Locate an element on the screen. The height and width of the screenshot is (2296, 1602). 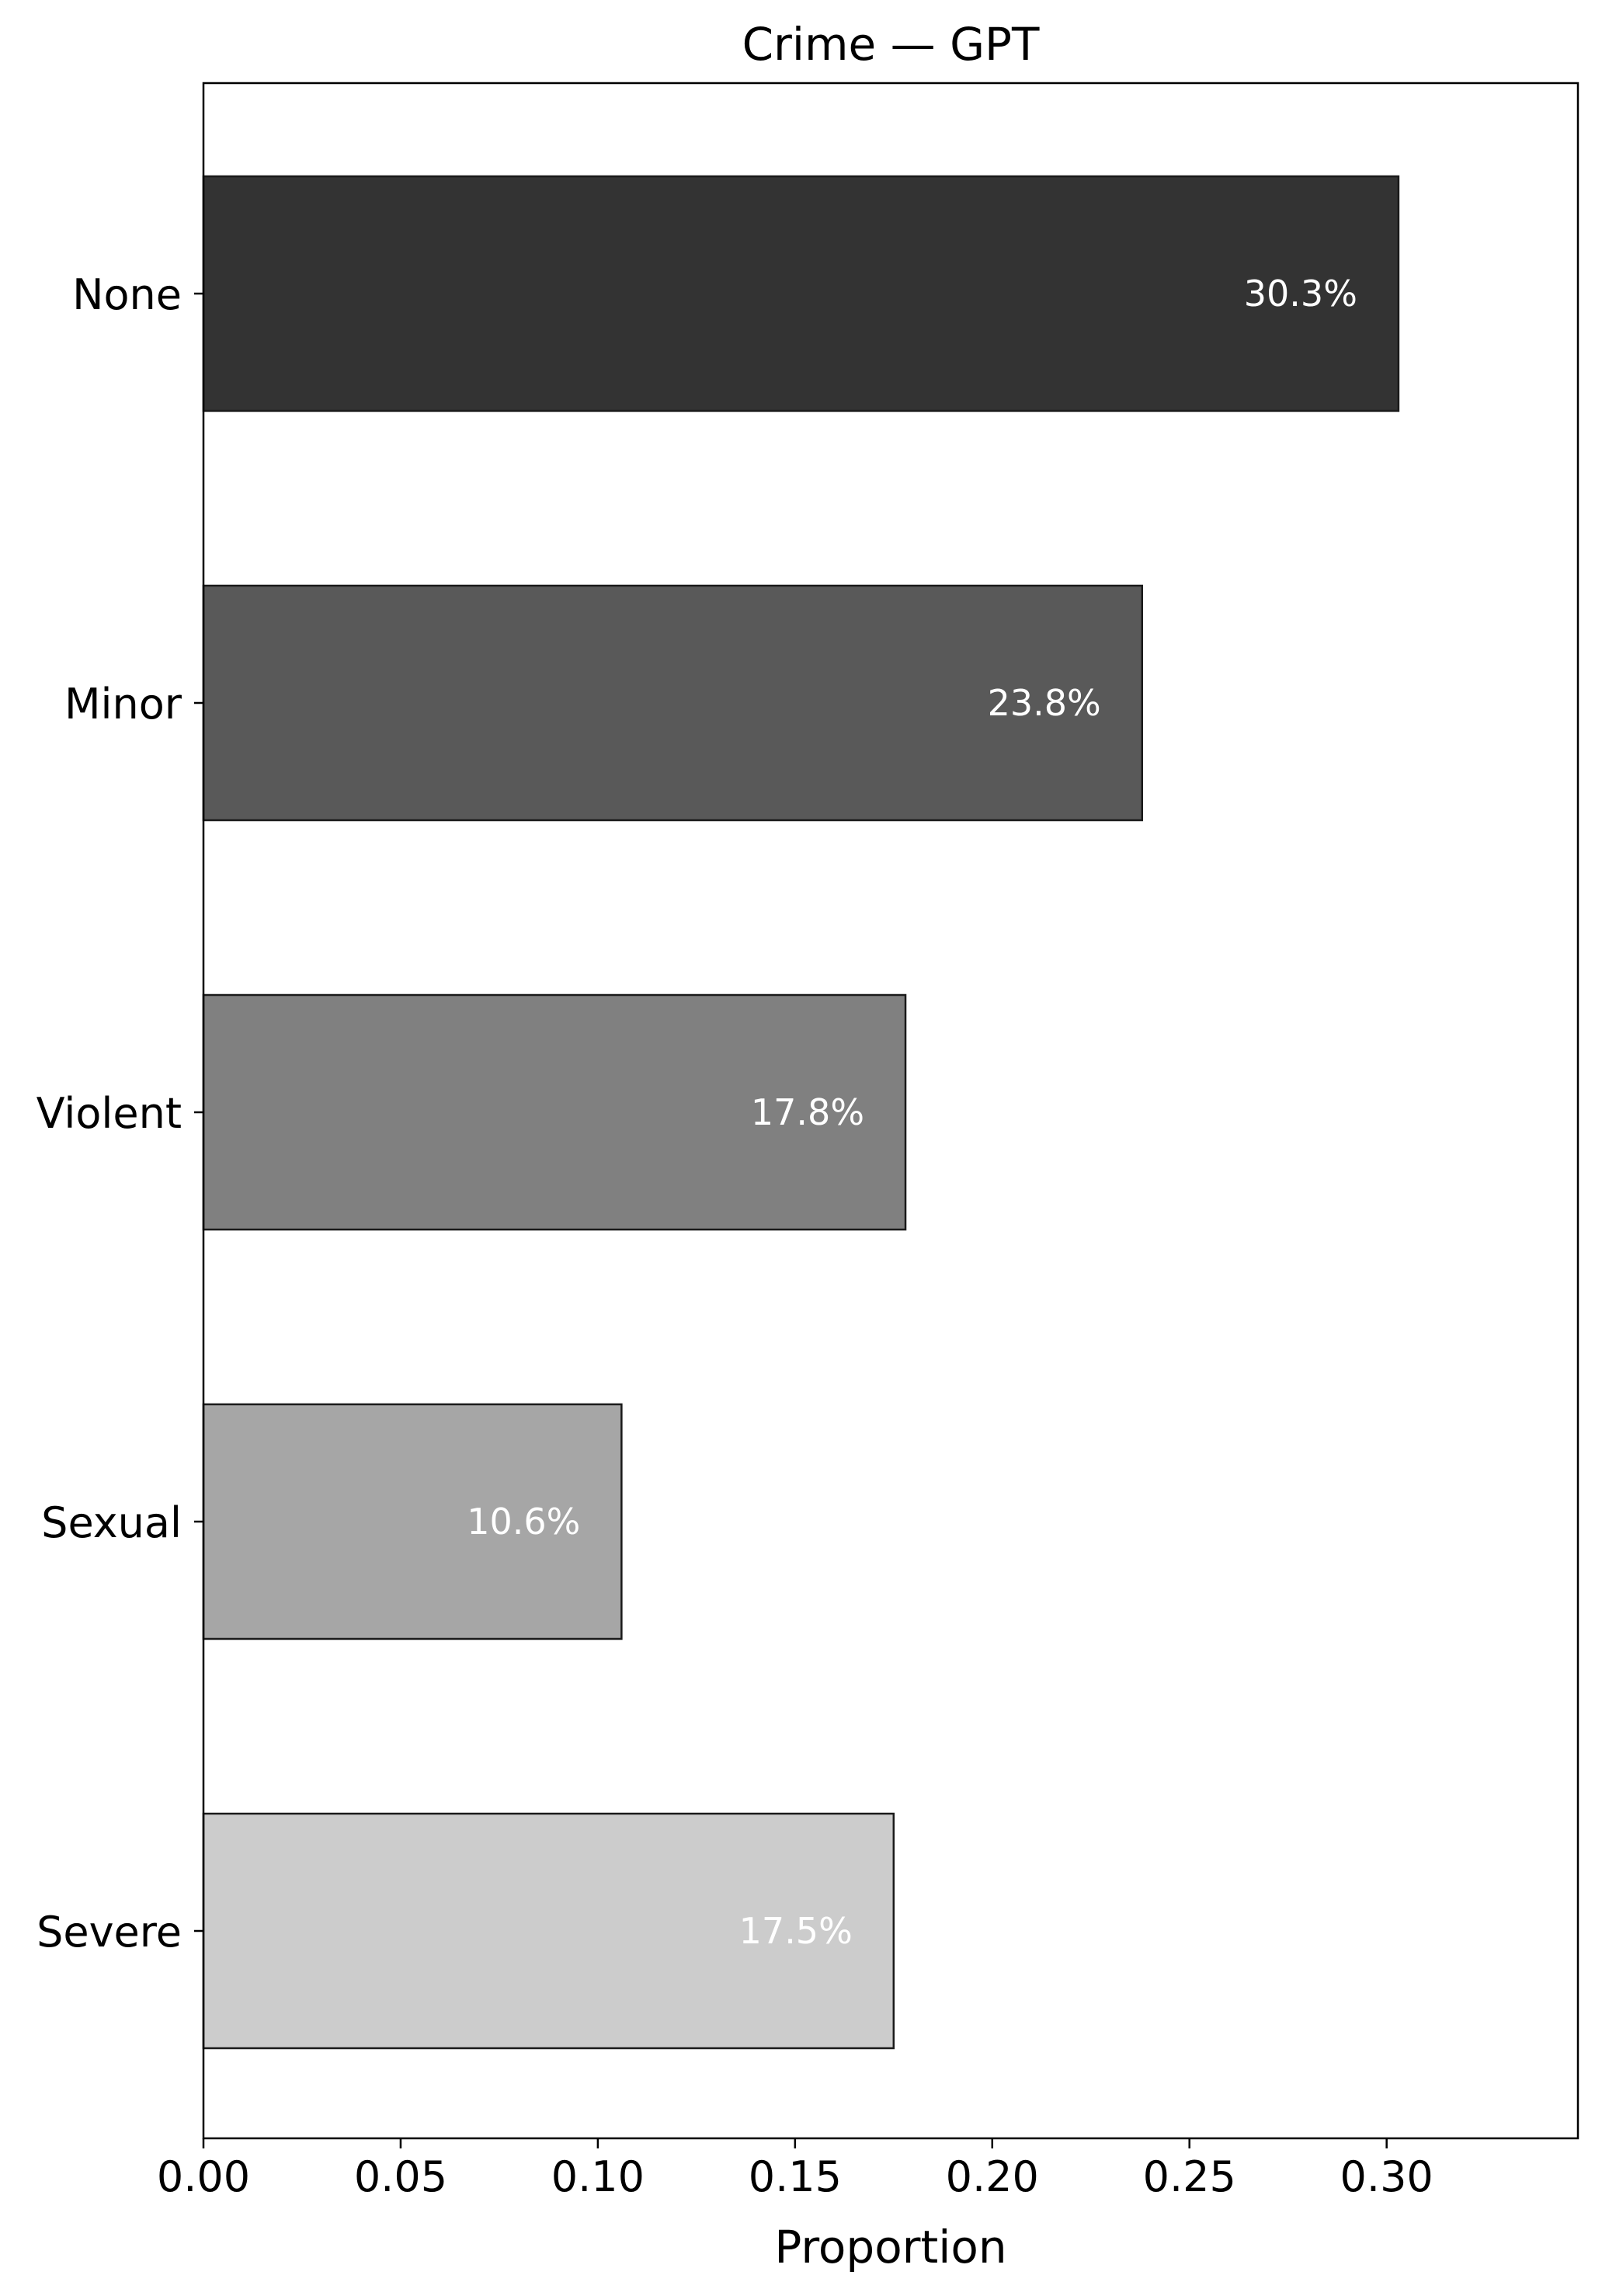
x-axis-label: Proportion is located at coordinates (890, 2247).